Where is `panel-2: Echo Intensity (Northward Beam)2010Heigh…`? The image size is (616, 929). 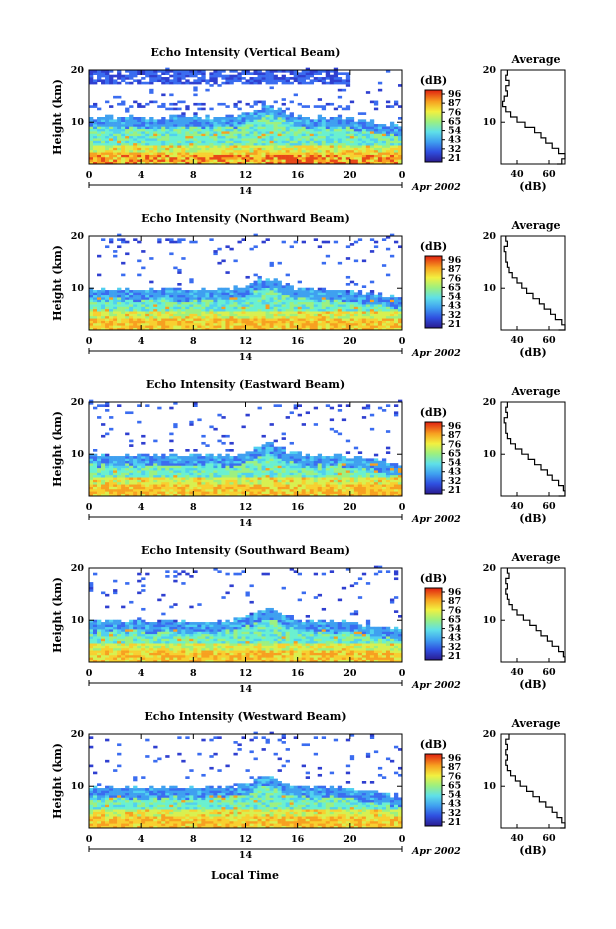 panel-2: Echo Intensity (Northward Beam)2010Heigh… is located at coordinates (308, 287).